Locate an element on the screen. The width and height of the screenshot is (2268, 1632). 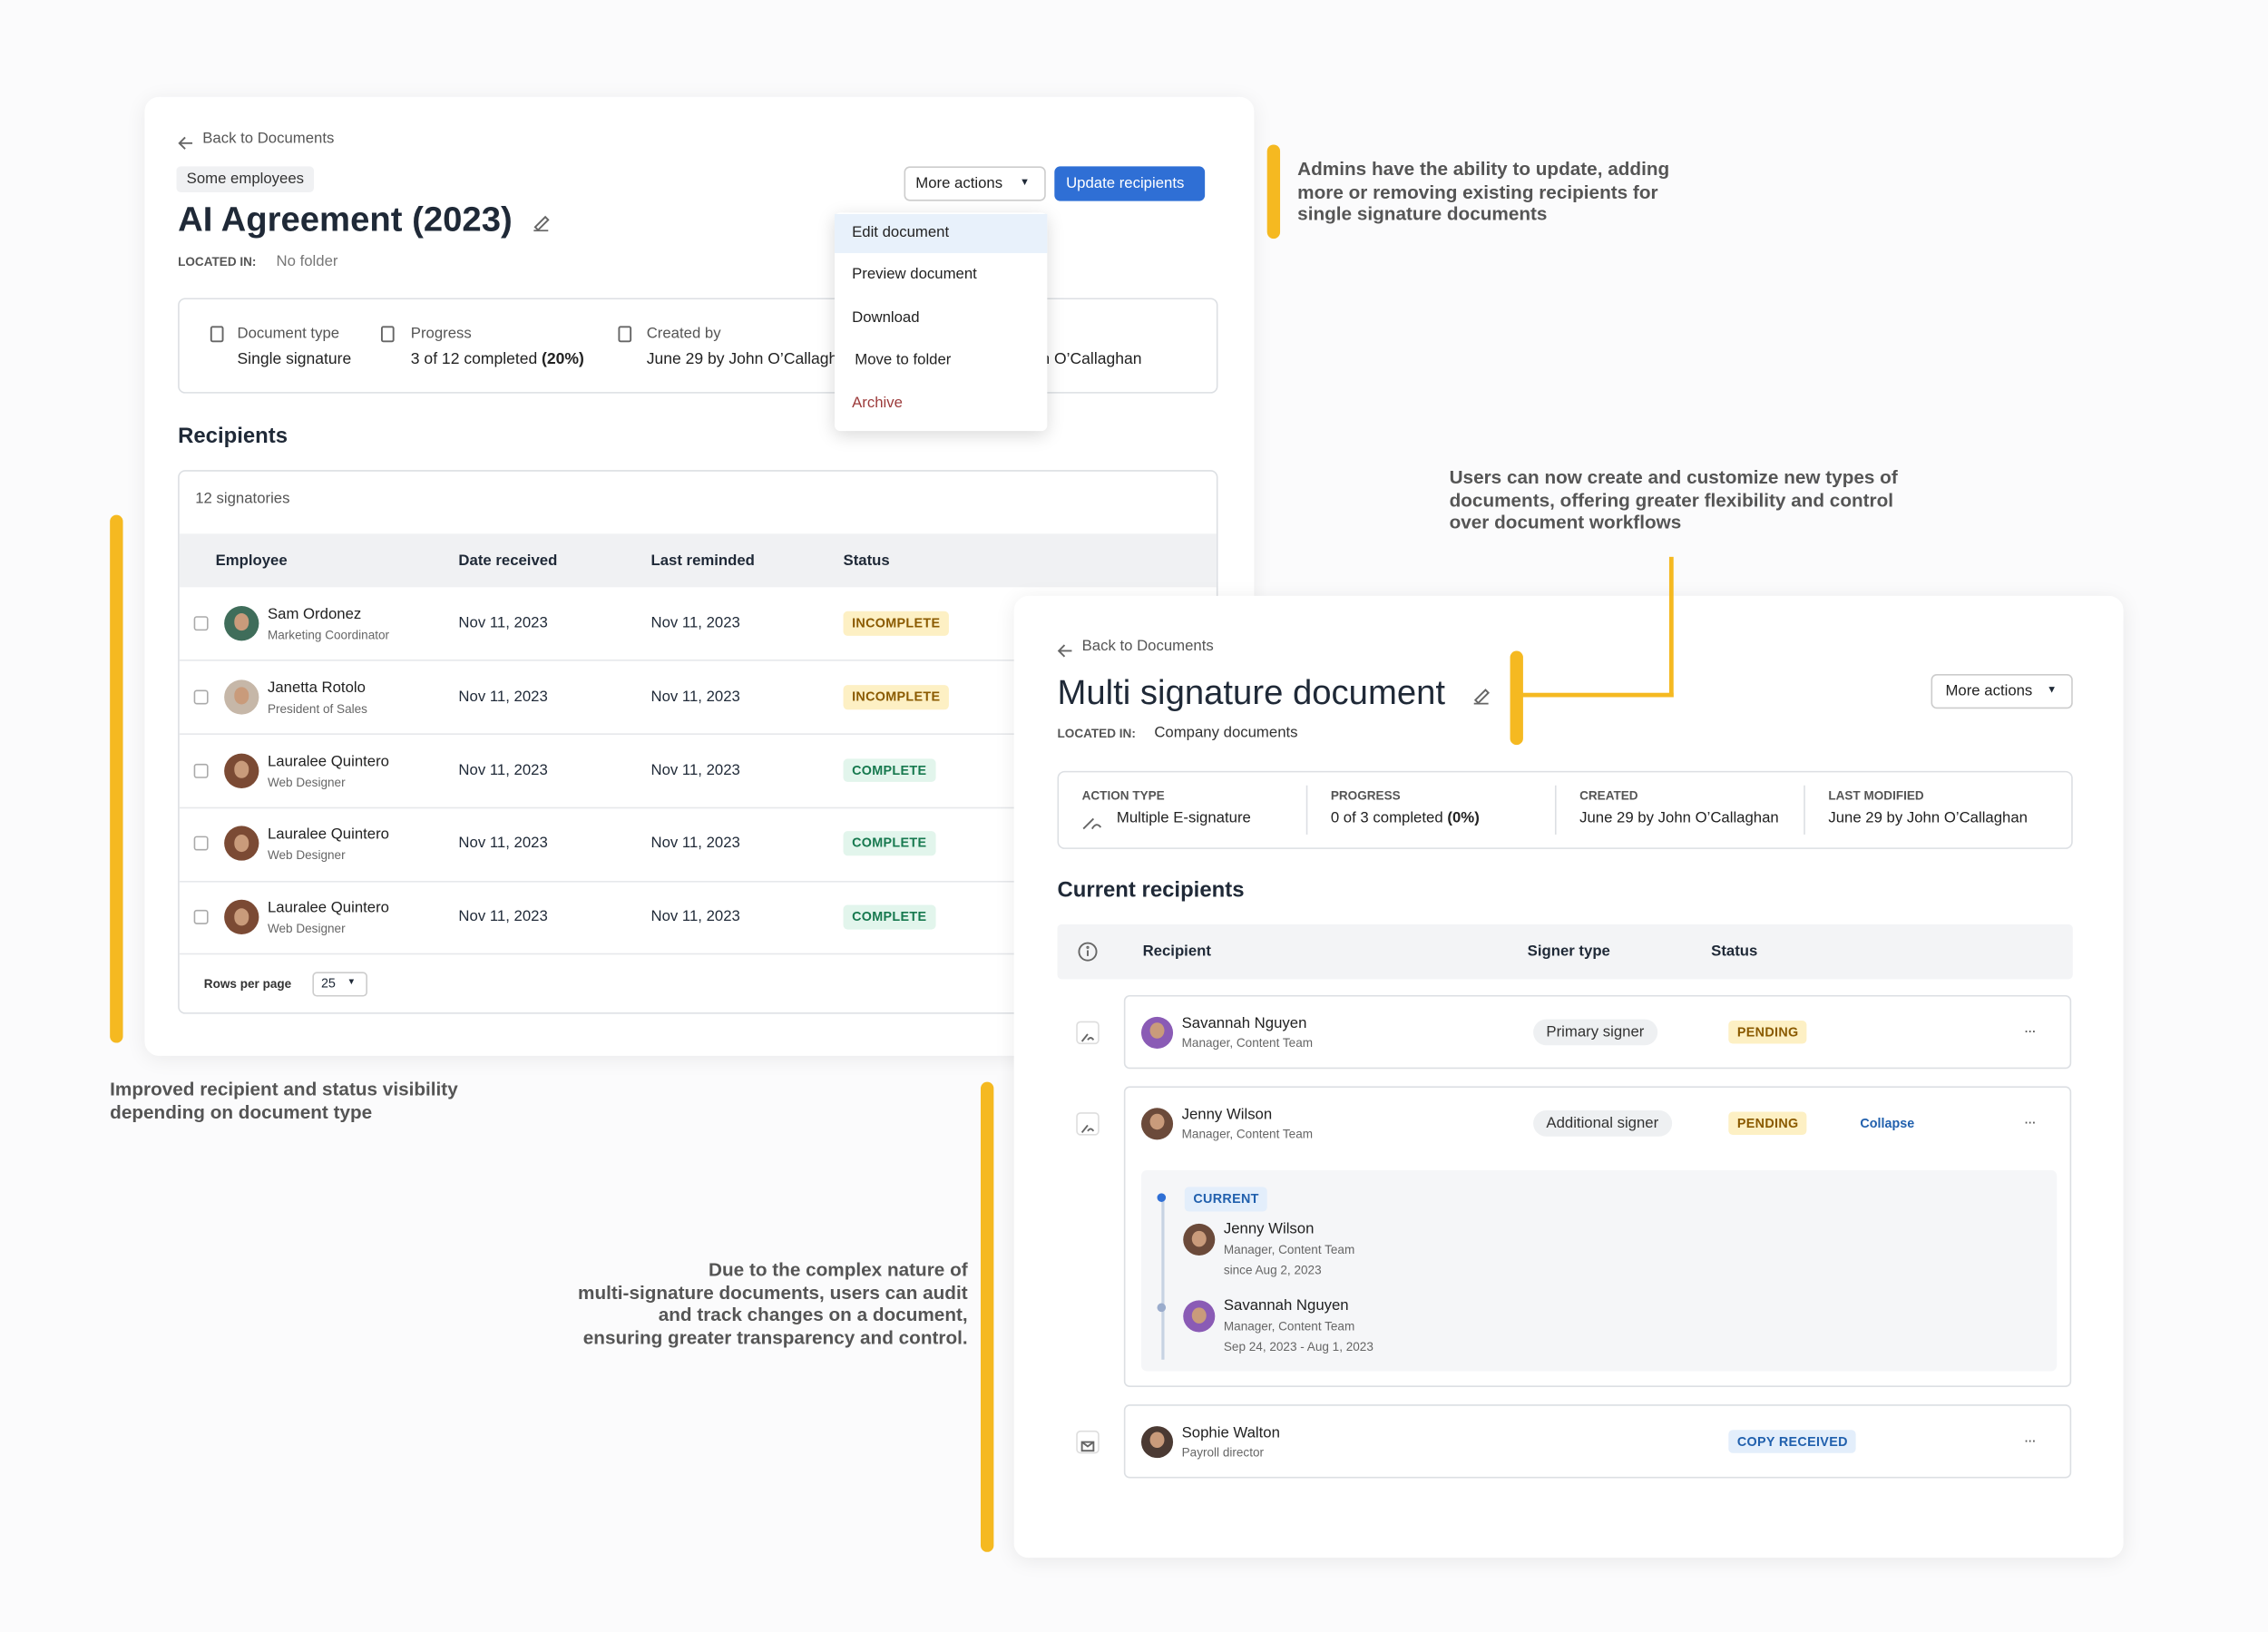
row-icon is located at coordinates (1088, 1123).